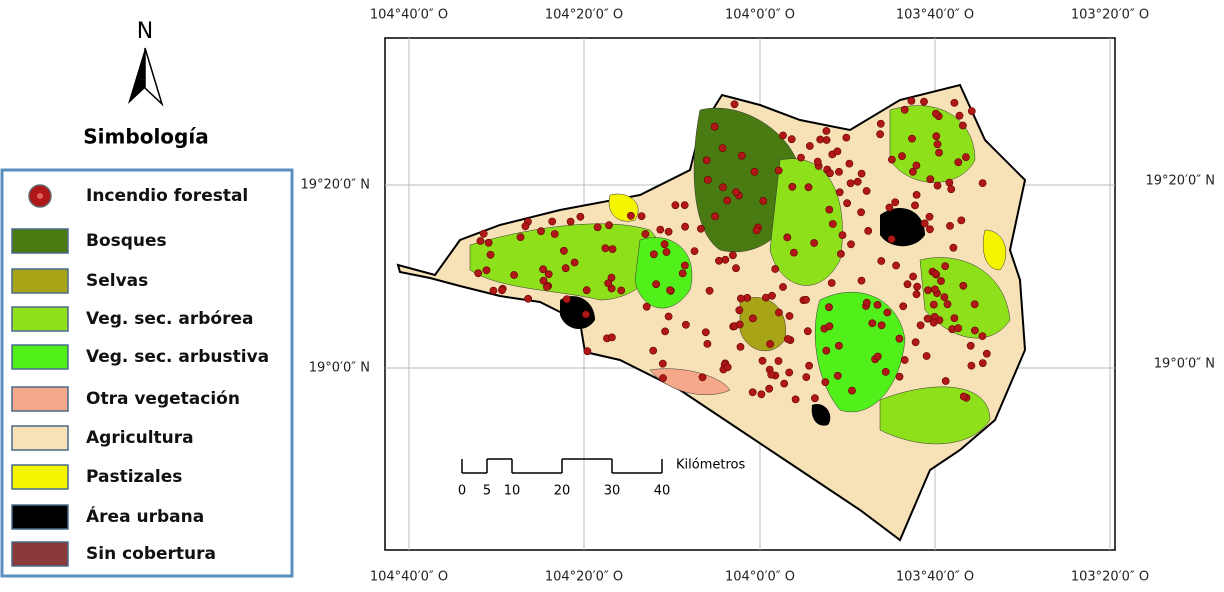 The image size is (1224, 592). Describe the element at coordinates (134, 477) in the screenshot. I see `legend-label: Pastizales` at that location.